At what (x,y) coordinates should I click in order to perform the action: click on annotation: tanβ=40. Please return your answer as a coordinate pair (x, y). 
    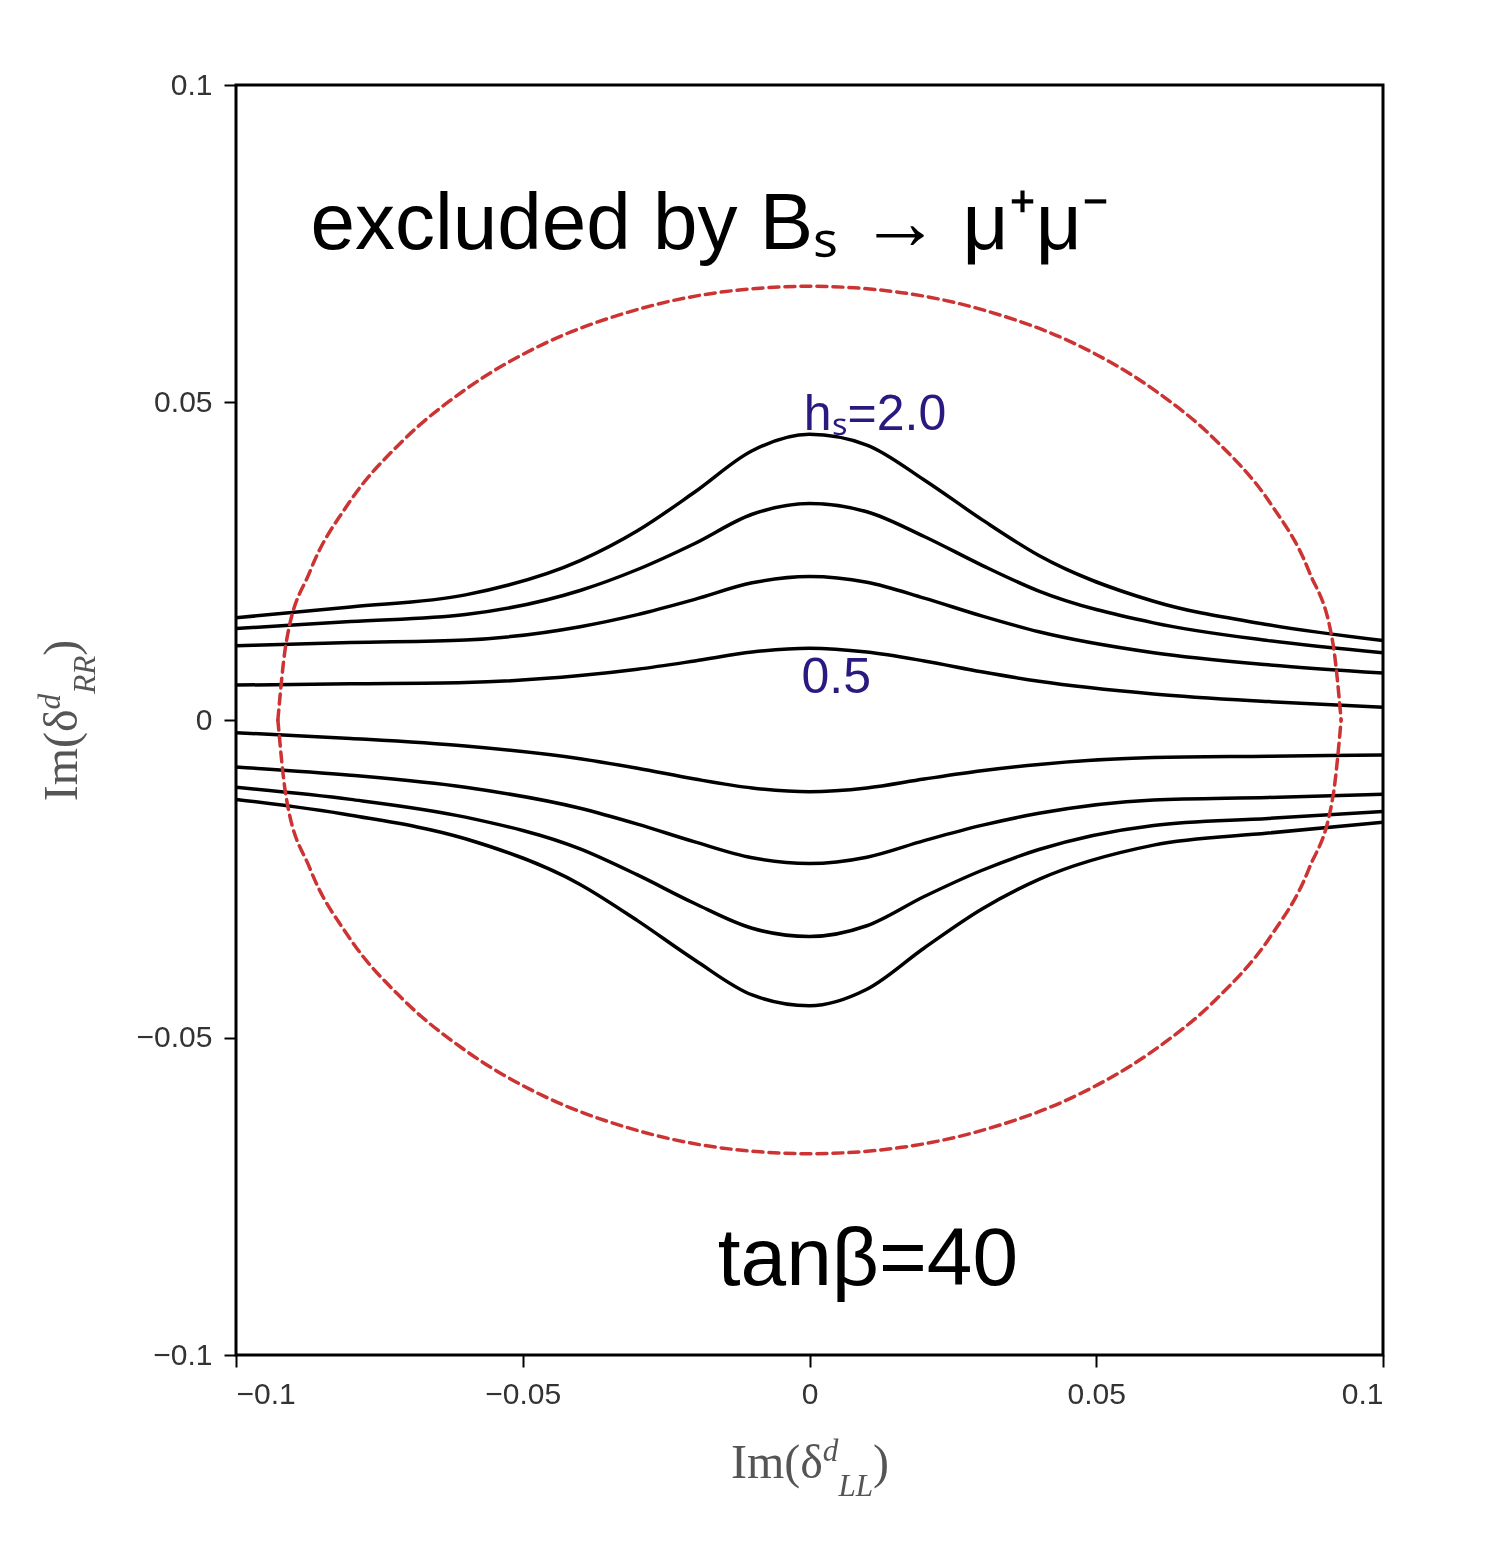
    Looking at the image, I should click on (868, 1256).